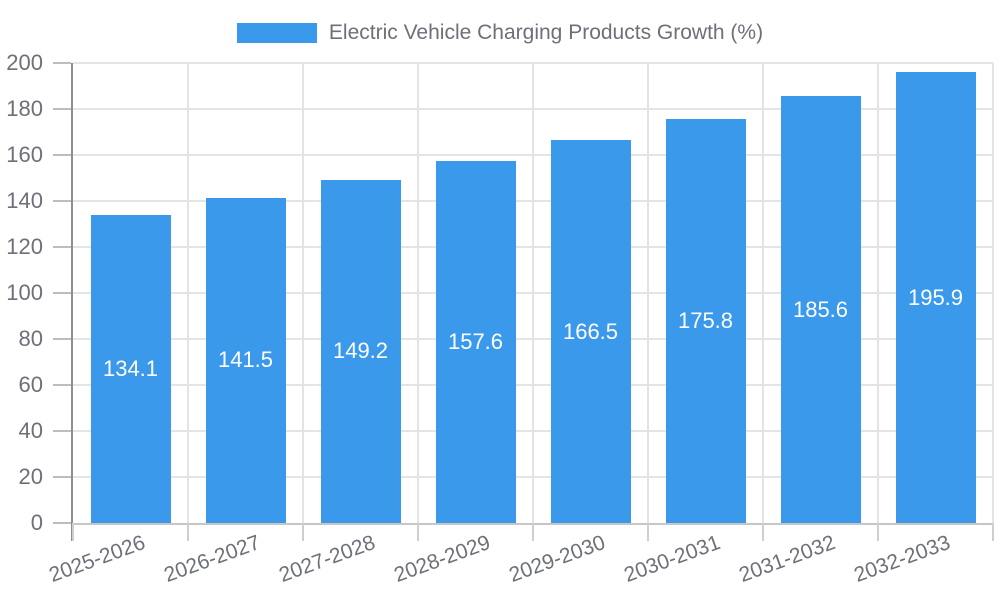 The height and width of the screenshot is (600, 1000). I want to click on x-tick-label: 2029-2030, so click(557, 559).